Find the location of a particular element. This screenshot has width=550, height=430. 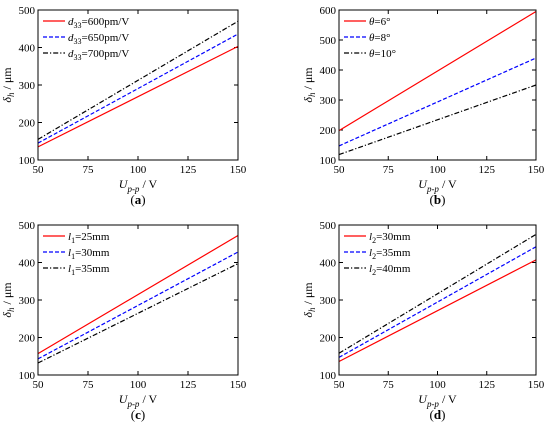

legend-entry: l2=35mm is located at coordinates (390, 254).